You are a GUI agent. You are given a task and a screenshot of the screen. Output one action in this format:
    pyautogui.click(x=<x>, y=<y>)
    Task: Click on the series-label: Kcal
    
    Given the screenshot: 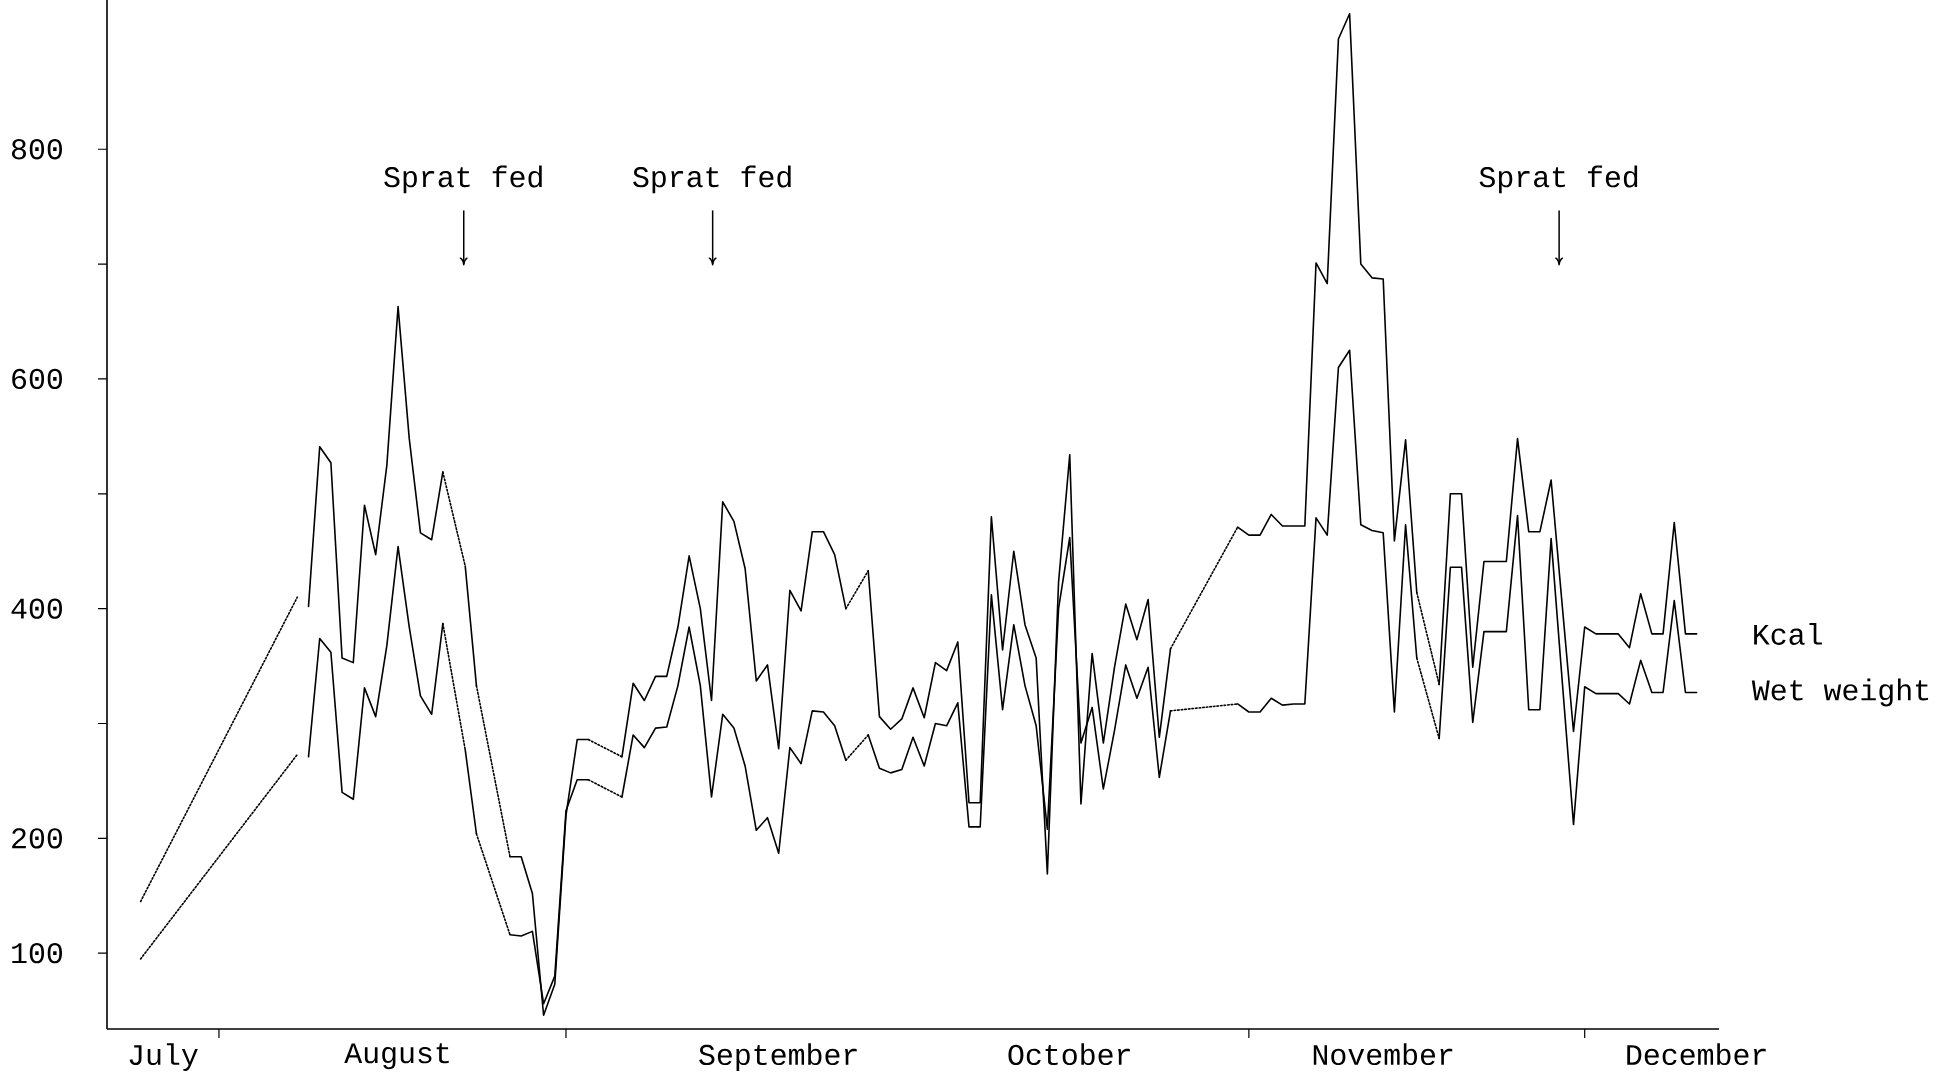 What is the action you would take?
    pyautogui.click(x=1788, y=633)
    